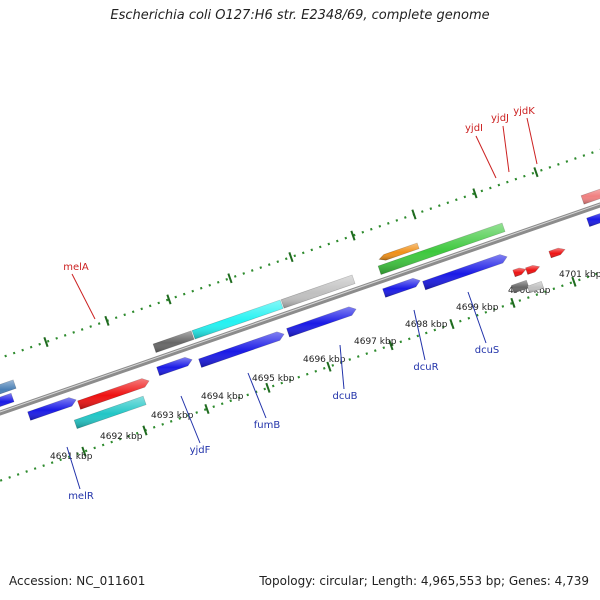 This screenshot has width=600, height=600. What do you see at coordinates (76, 267) in the screenshot?
I see `gene-label-melA: melA` at bounding box center [76, 267].